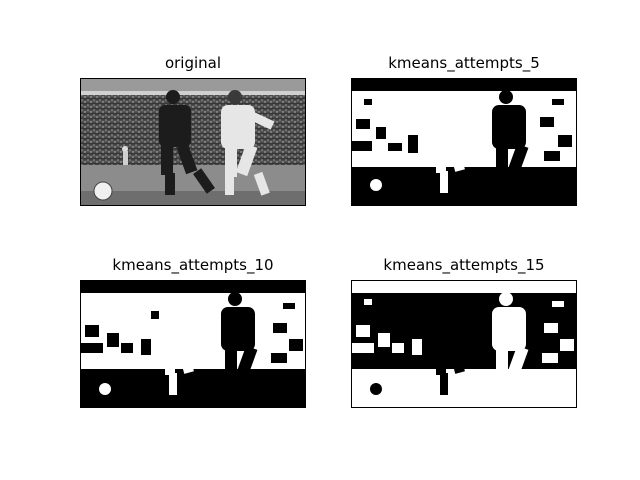 The width and height of the screenshot is (640, 480). What do you see at coordinates (193, 265) in the screenshot?
I see `panel-title: kmeans_attempts_10` at bounding box center [193, 265].